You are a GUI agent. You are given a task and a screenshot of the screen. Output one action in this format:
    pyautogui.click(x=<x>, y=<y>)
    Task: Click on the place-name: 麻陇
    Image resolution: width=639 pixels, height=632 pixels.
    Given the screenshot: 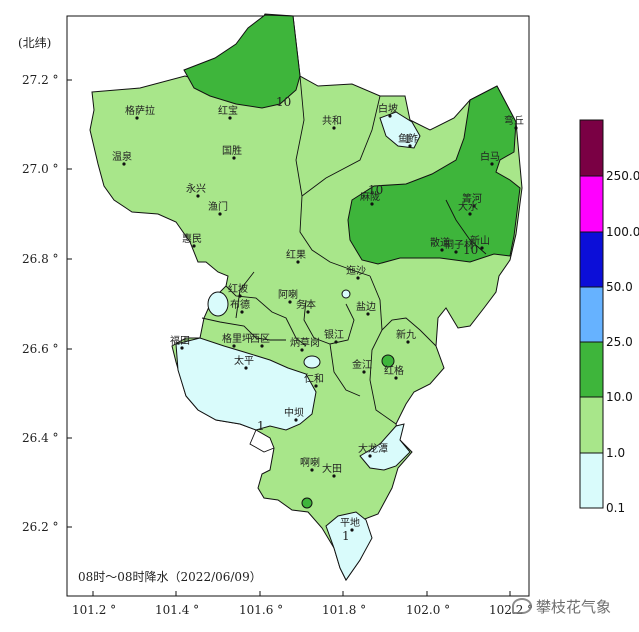 What is the action you would take?
    pyautogui.click(x=370, y=196)
    